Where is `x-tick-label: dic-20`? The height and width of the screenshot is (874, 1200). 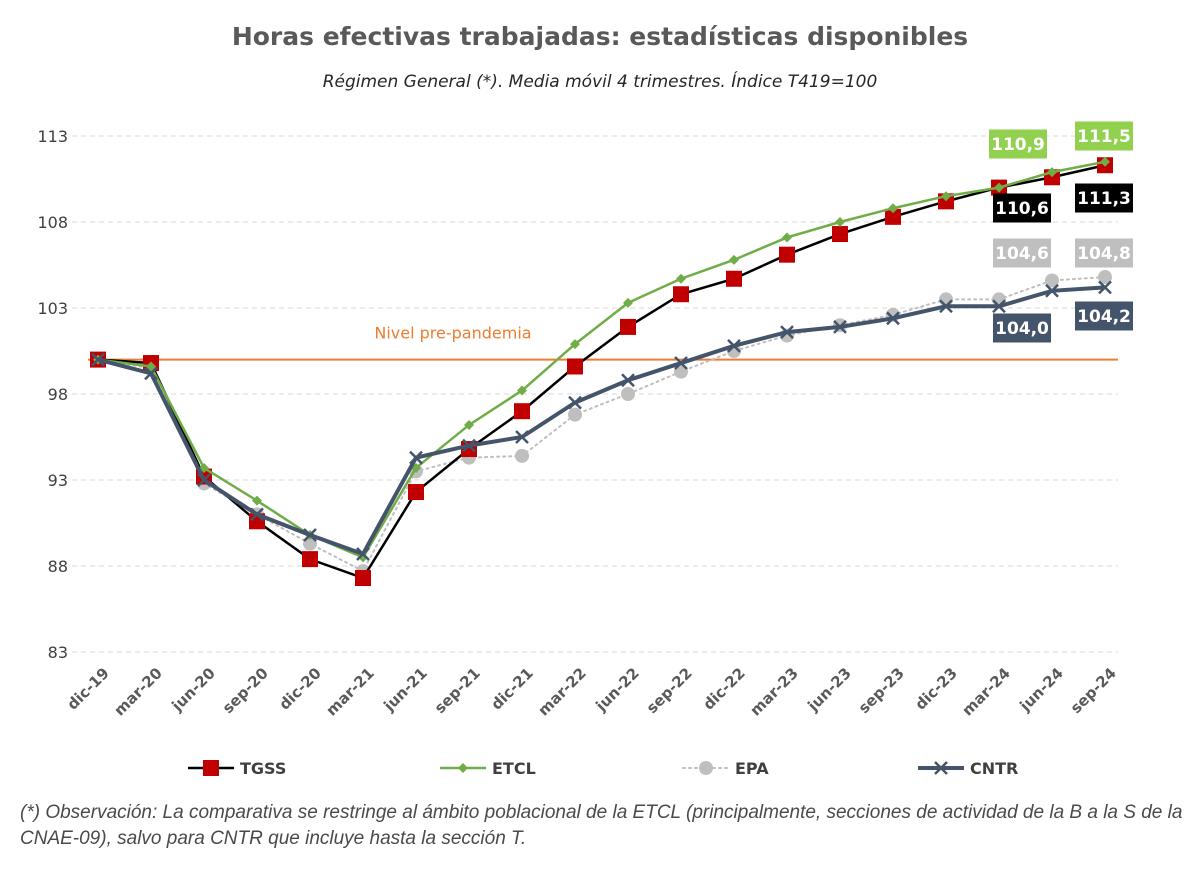 x-tick-label: dic-20 is located at coordinates (299, 688).